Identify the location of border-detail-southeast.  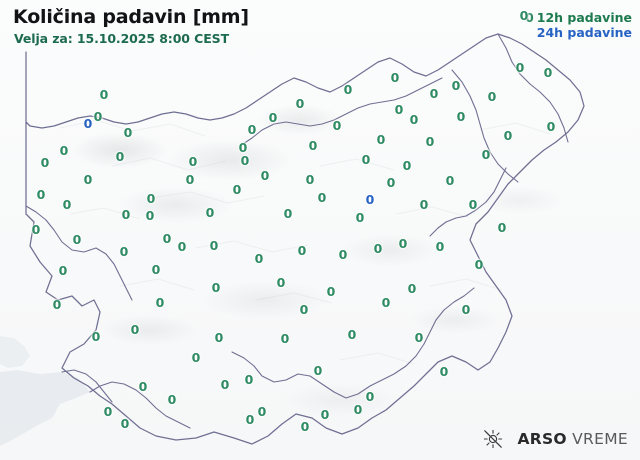
(353, 343).